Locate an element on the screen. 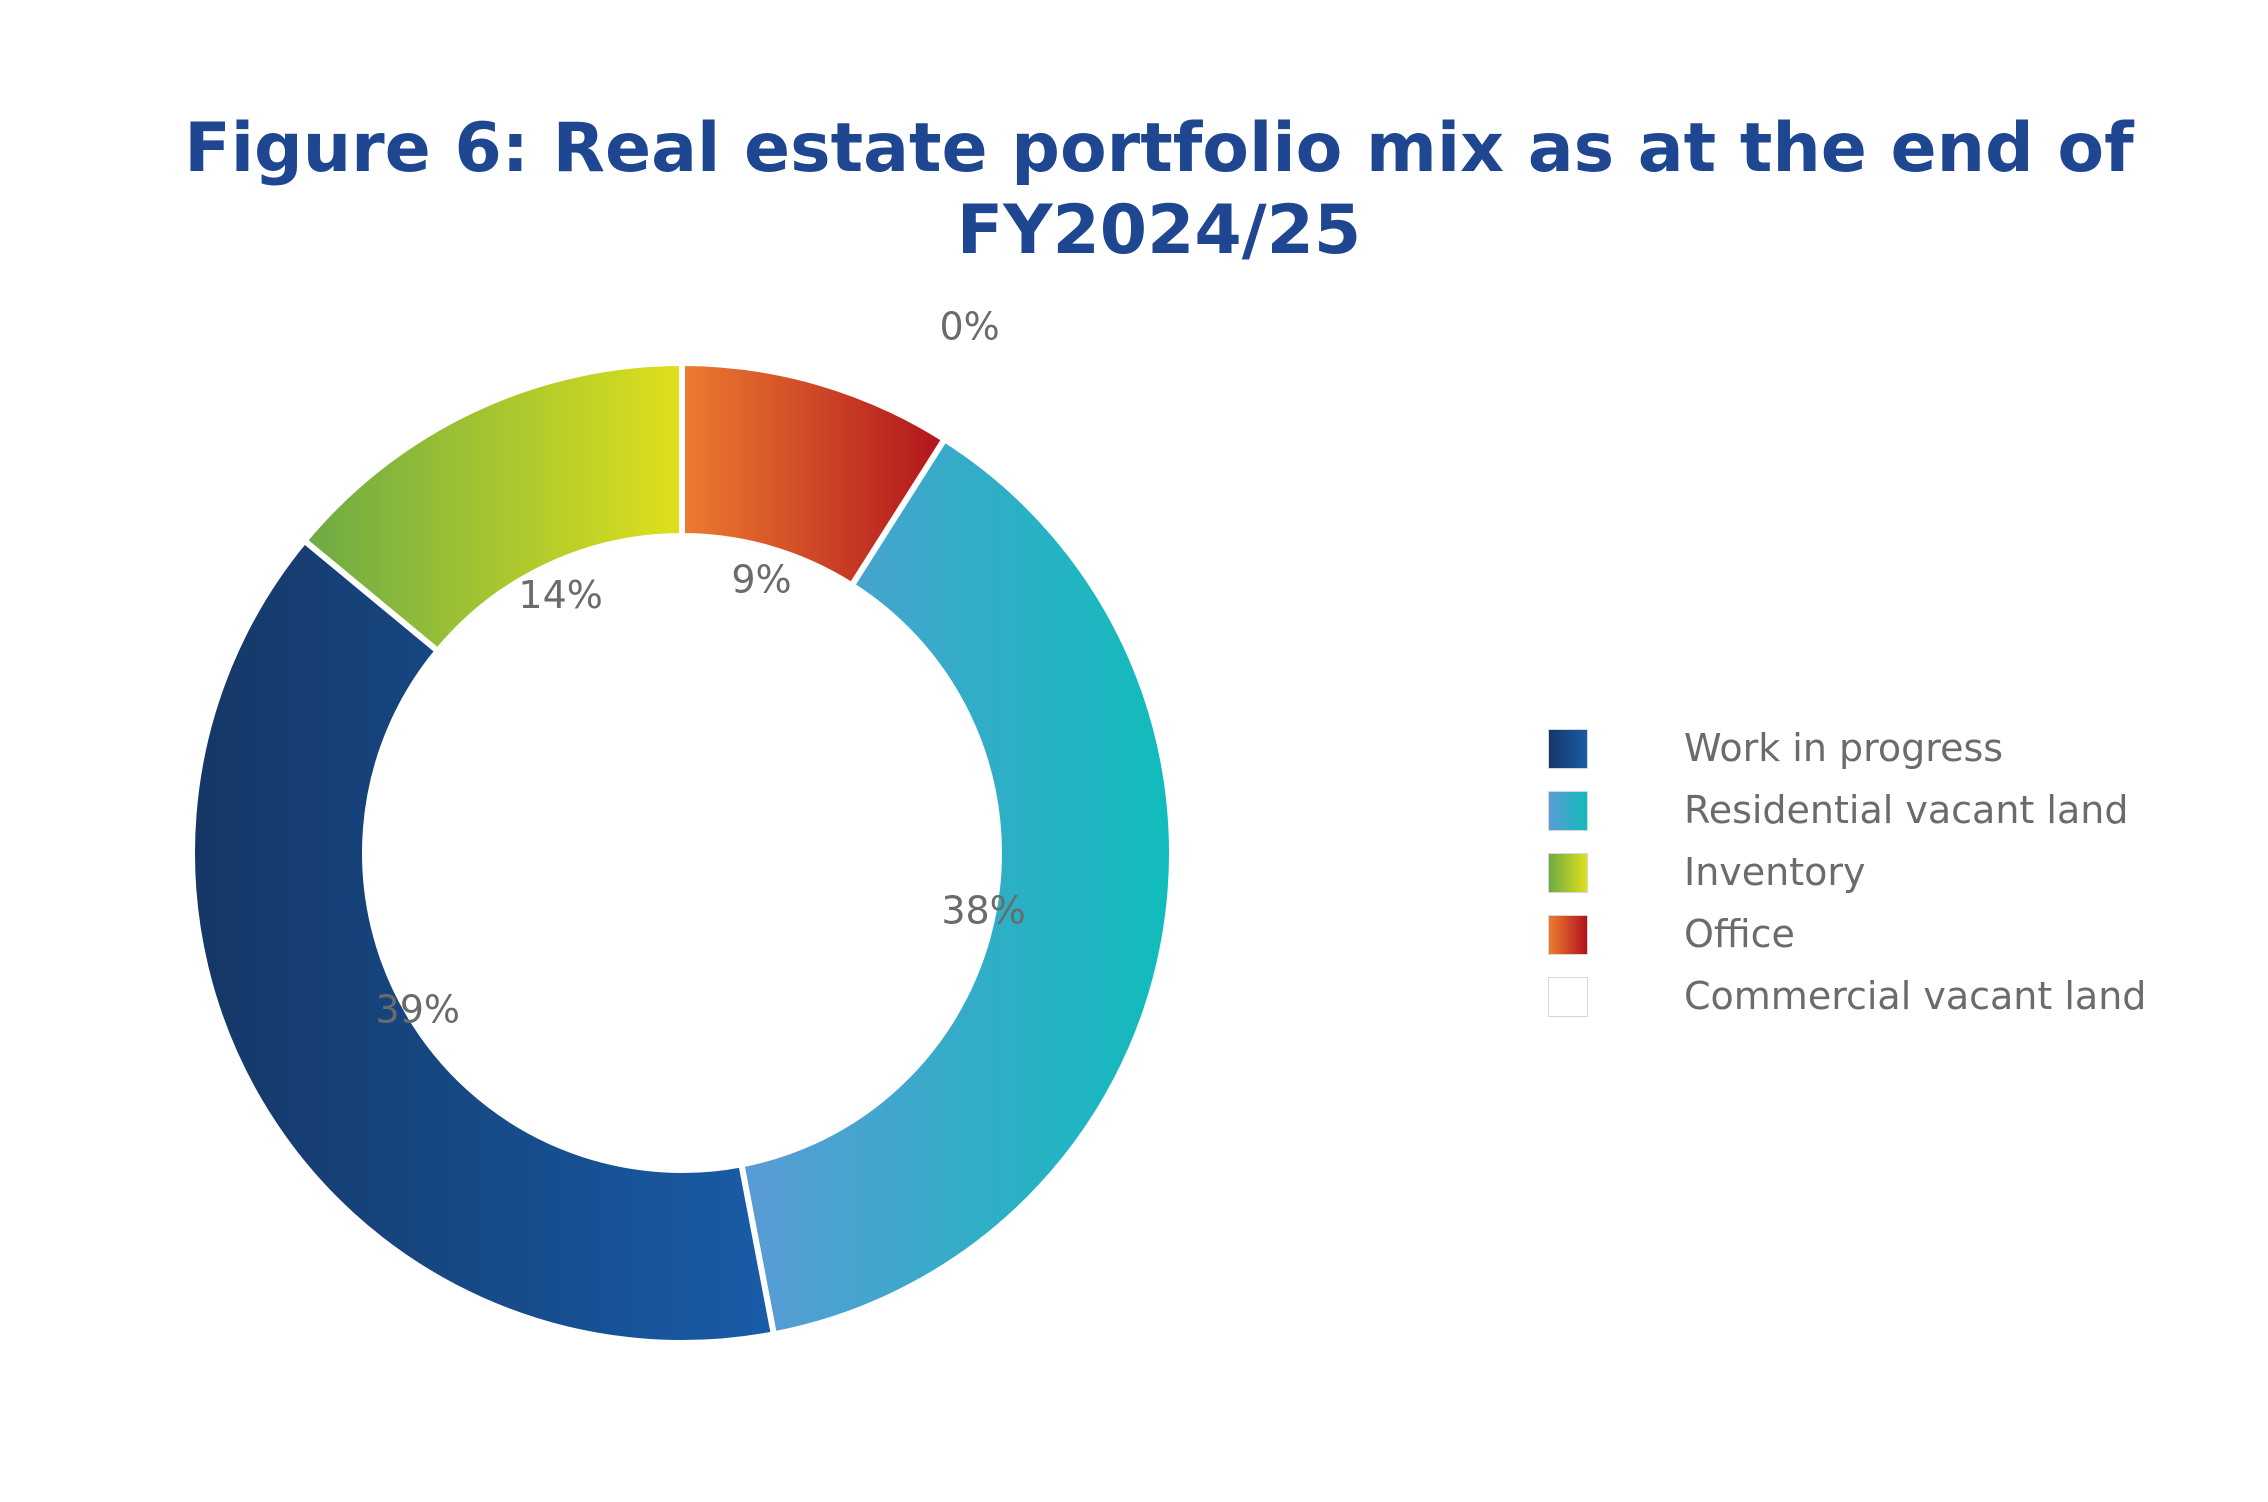 The width and height of the screenshot is (2268, 1502). legend-item-work-in-progress: Work in progress is located at coordinates (1775, 749).